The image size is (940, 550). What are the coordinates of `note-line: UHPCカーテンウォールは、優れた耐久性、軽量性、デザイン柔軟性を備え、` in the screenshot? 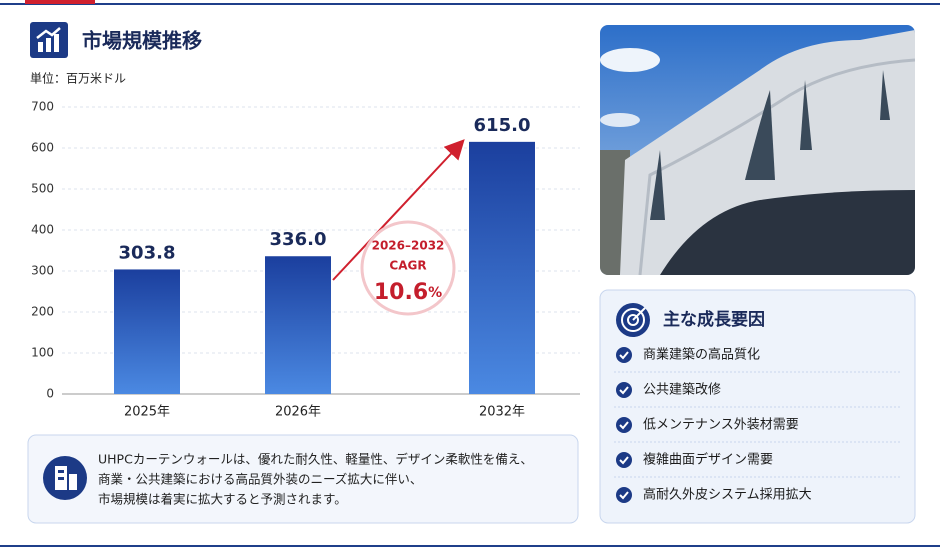 It's located at (315, 459).